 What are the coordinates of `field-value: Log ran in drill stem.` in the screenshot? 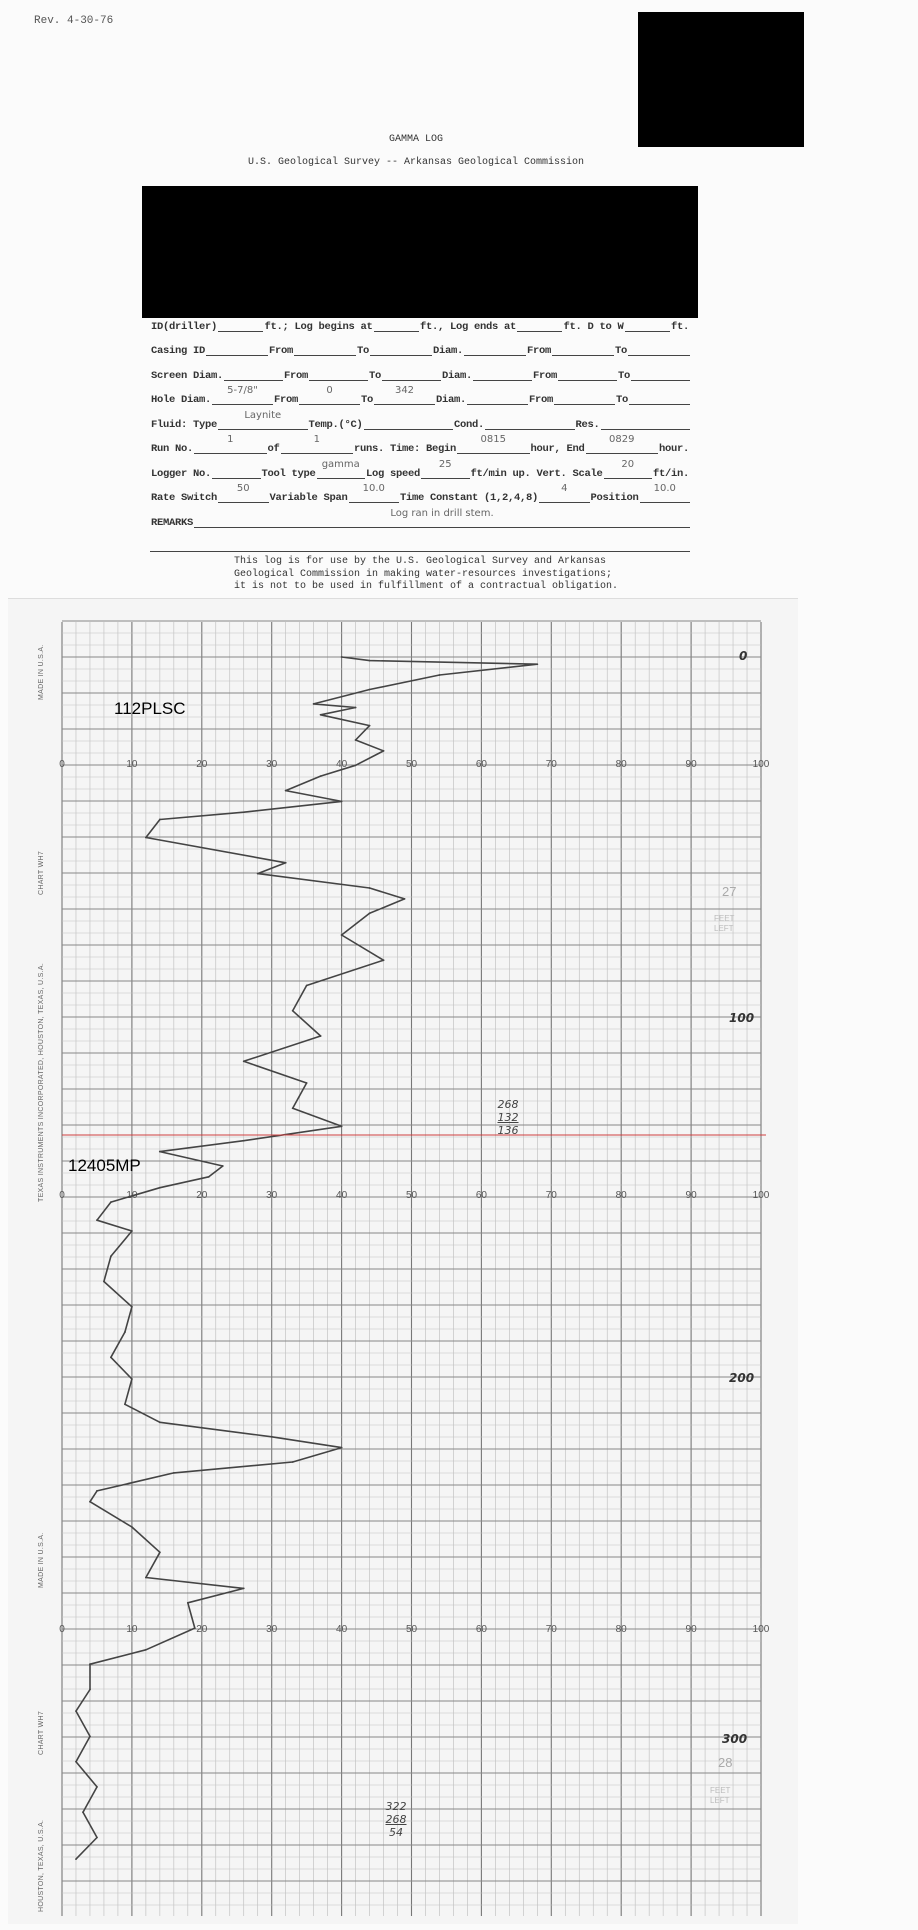 It's located at (442, 518).